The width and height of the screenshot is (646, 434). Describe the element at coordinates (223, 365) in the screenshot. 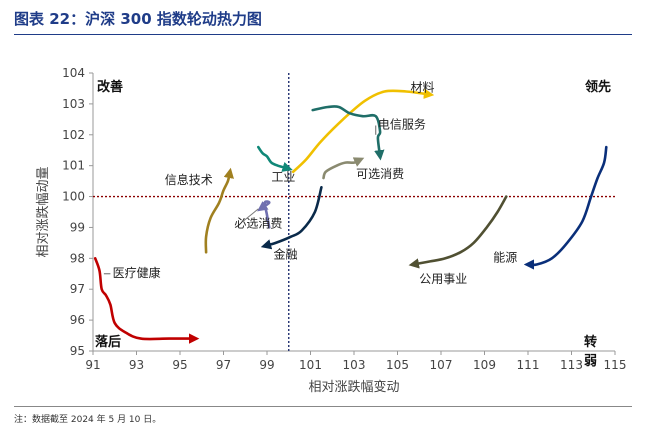

I see `x-tick-label: 97` at that location.